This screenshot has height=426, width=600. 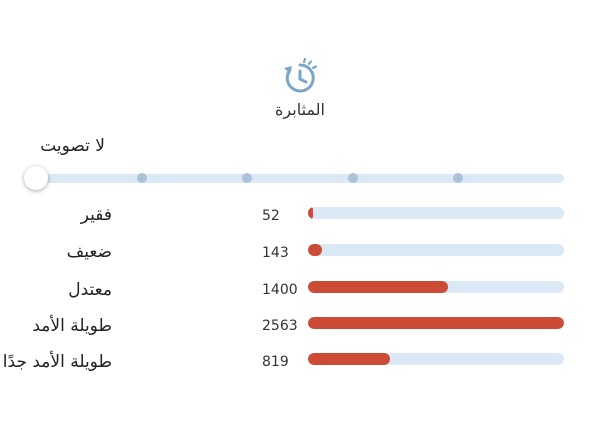 I want to click on row-bar-weak, so click(x=436, y=250).